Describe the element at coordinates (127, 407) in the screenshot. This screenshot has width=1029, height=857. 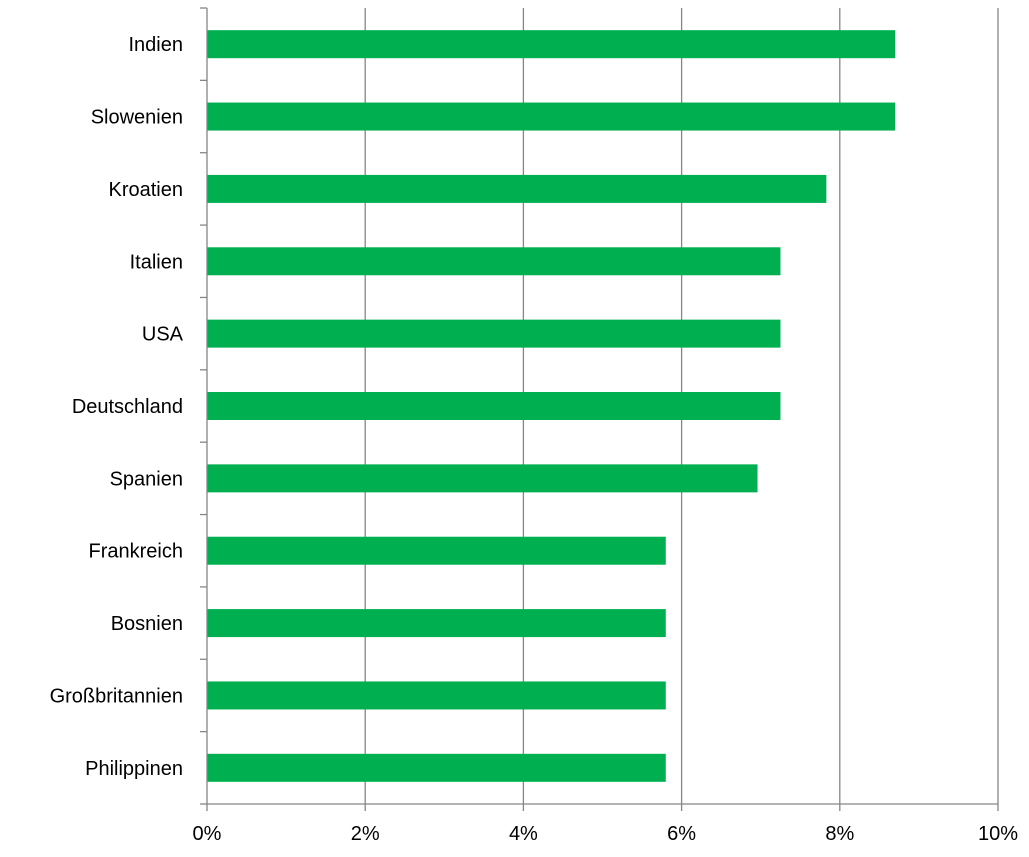
I see `category-label-5: Deutschland` at that location.